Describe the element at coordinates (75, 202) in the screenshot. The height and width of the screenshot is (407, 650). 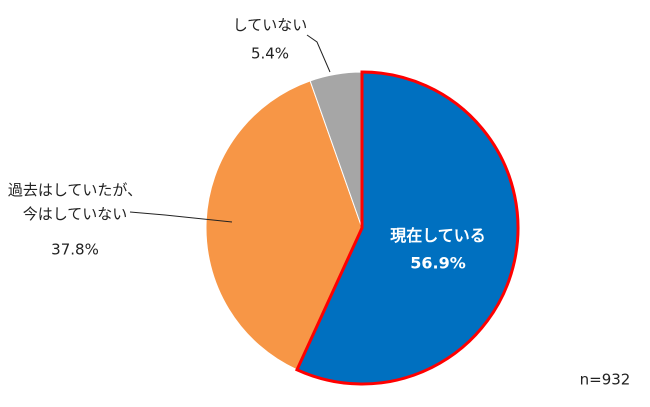
I see `category-label: 過去はしていたが、今はしていない` at that location.